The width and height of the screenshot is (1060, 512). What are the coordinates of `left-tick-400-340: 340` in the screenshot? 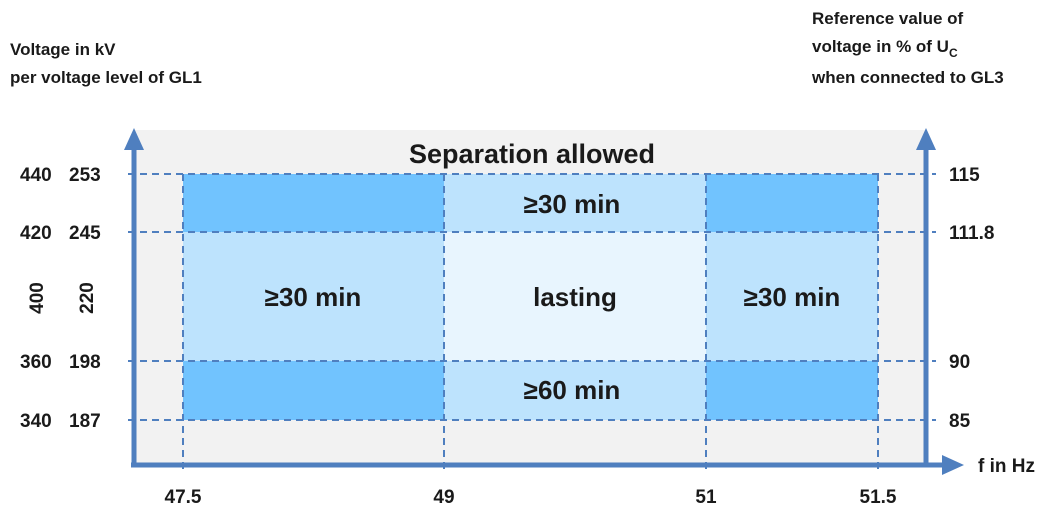 It's located at (36, 421).